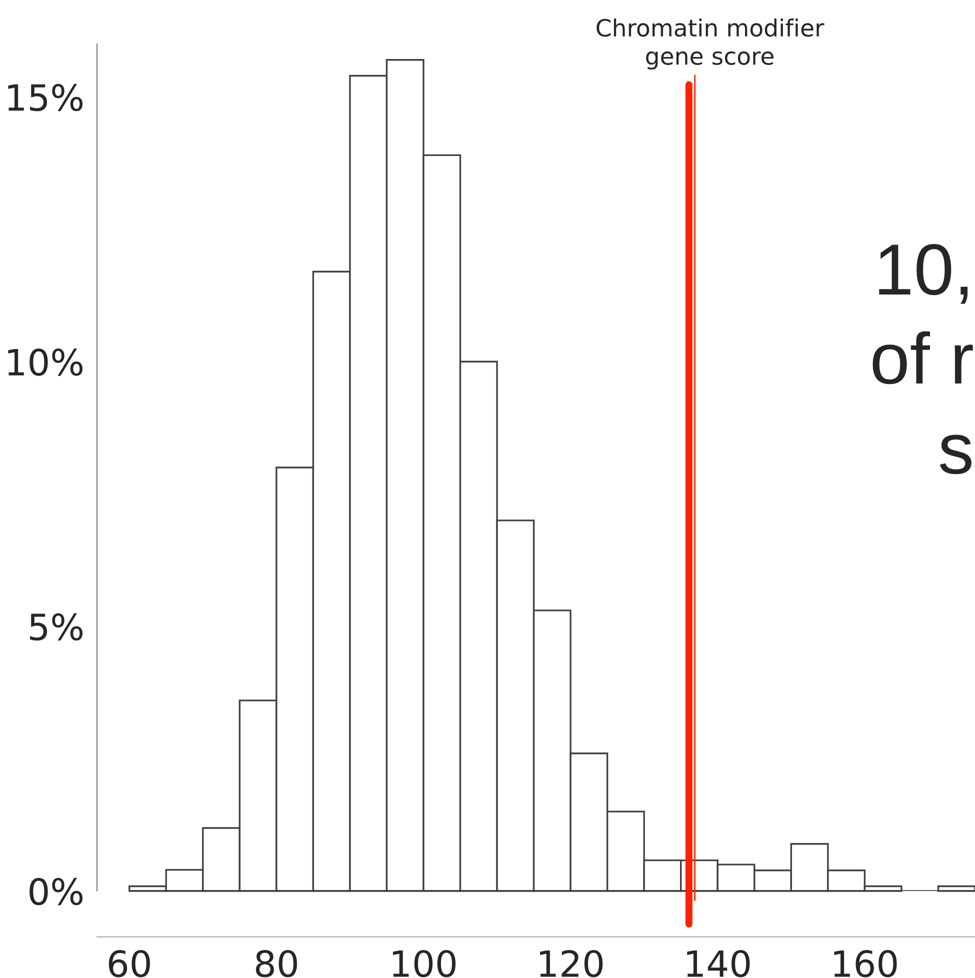 The image size is (975, 978). I want to click on y-tick-label: 5%, so click(56, 627).